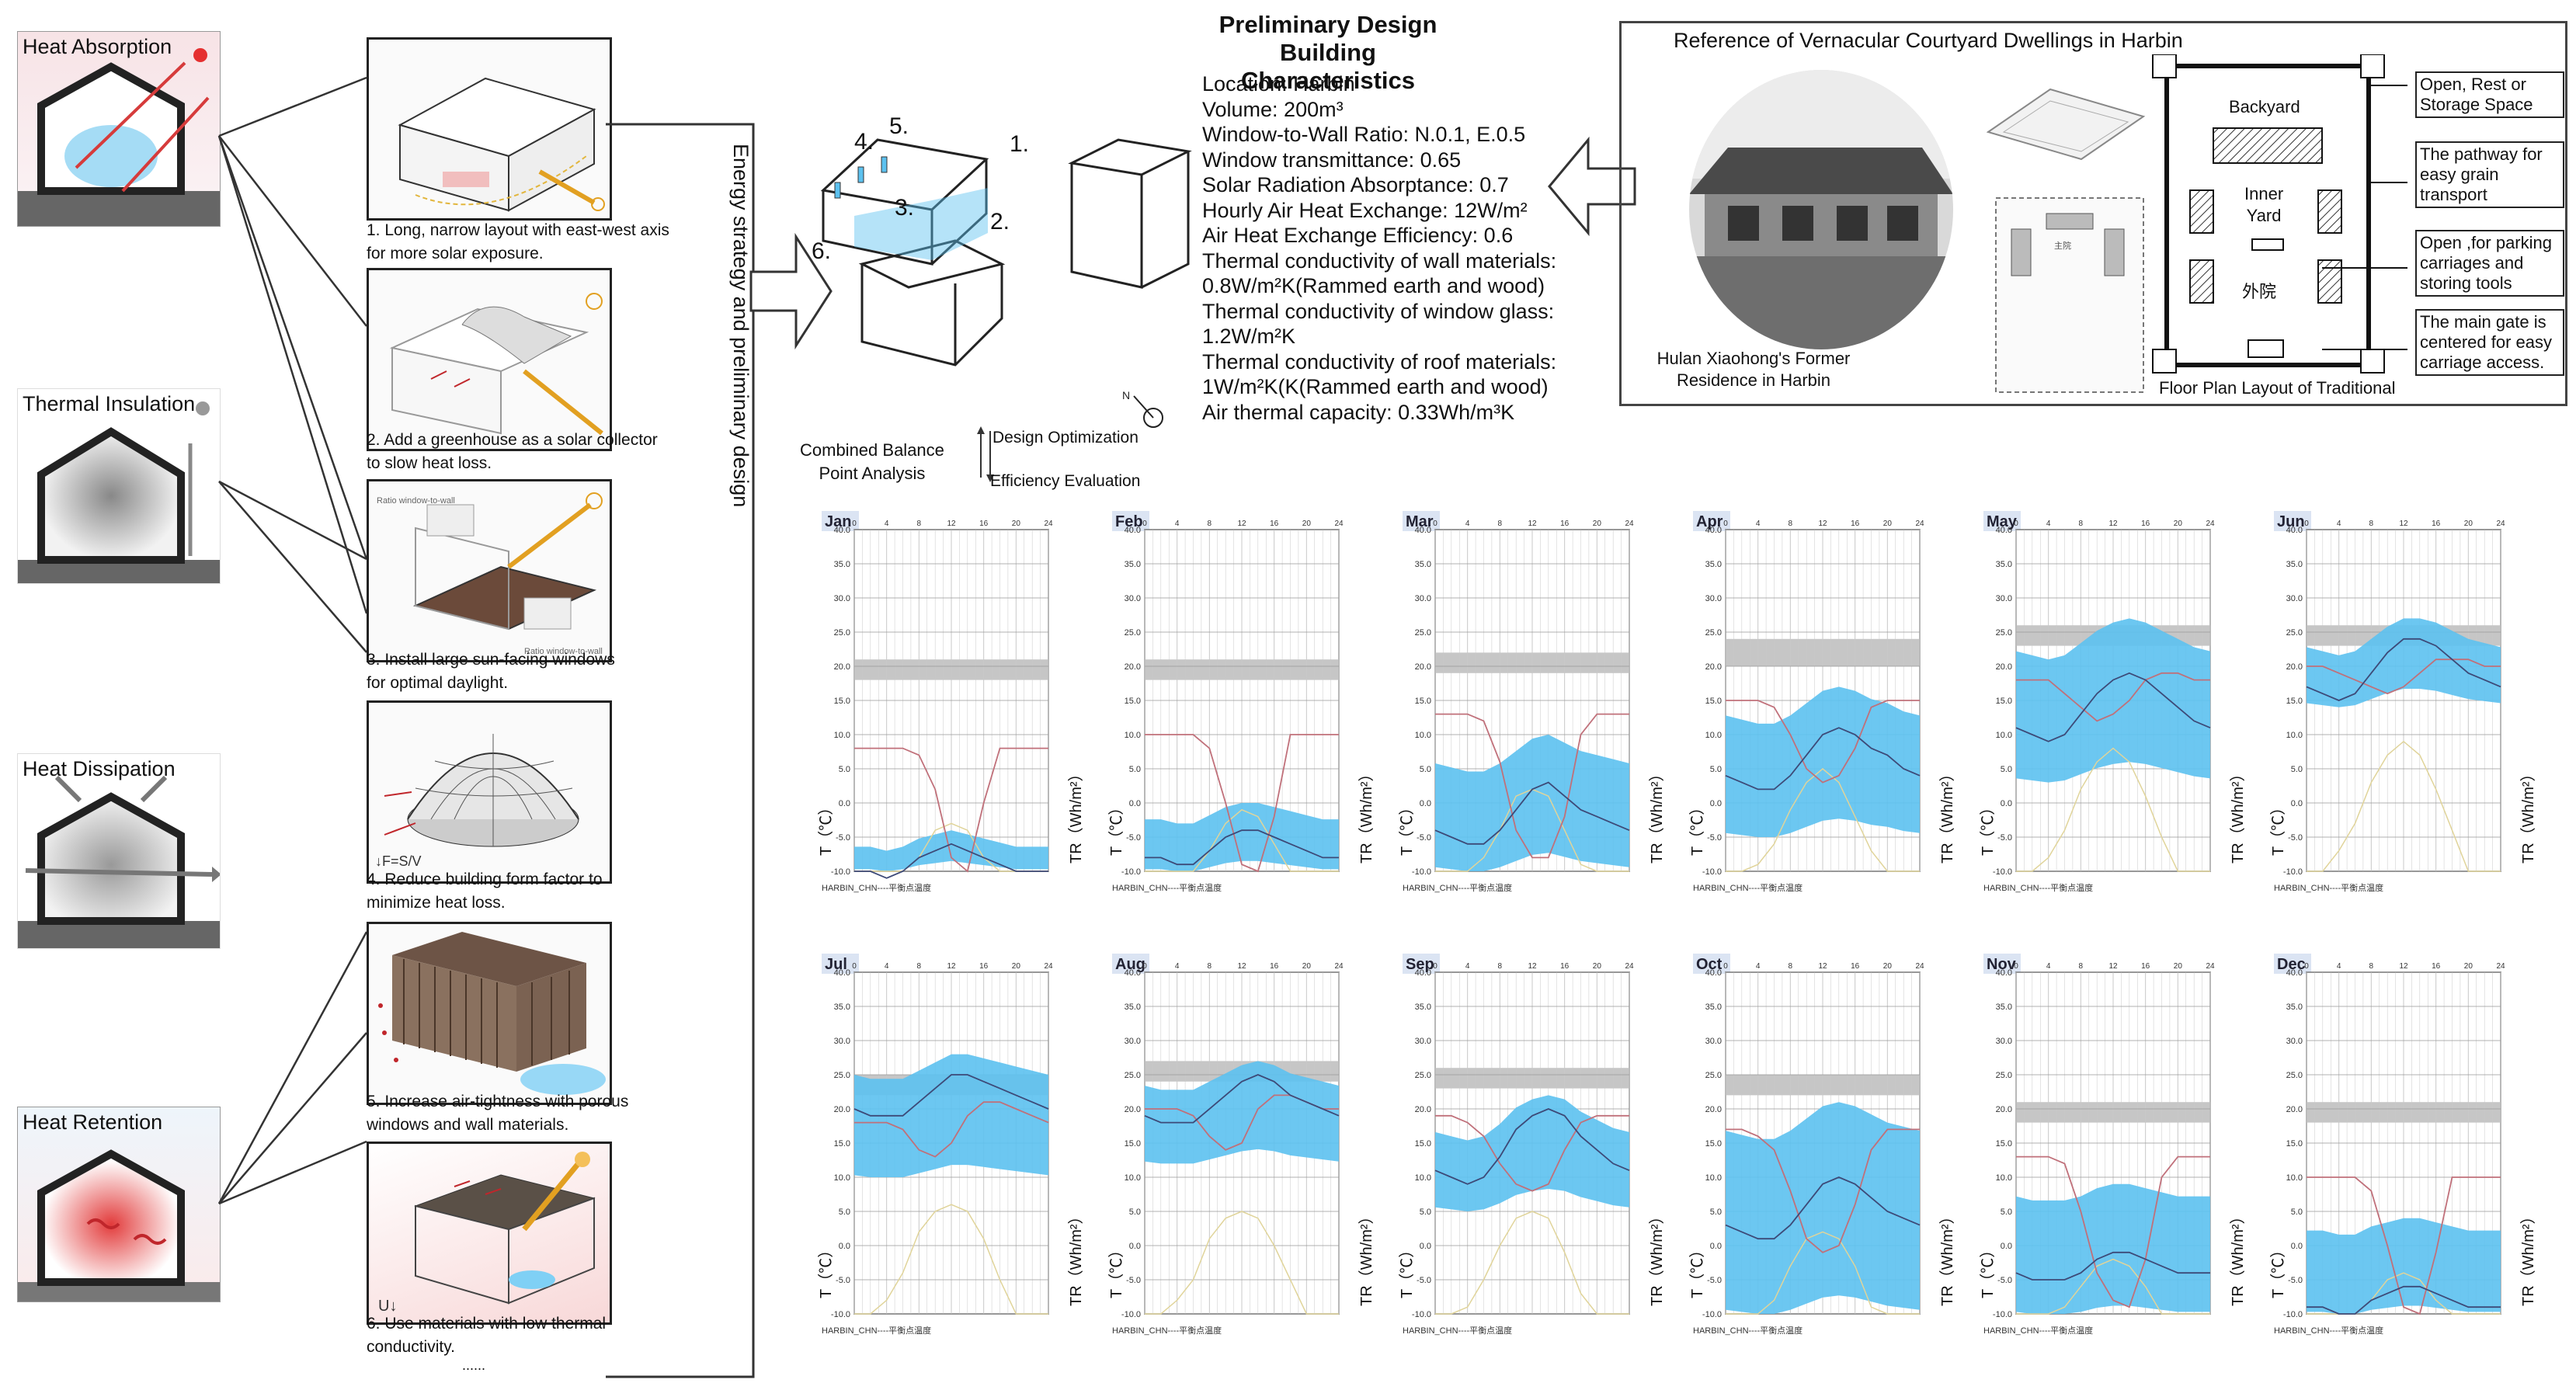  What do you see at coordinates (1753, 380) in the screenshot?
I see `photo-caption-line2: Residence in Harbin` at bounding box center [1753, 380].